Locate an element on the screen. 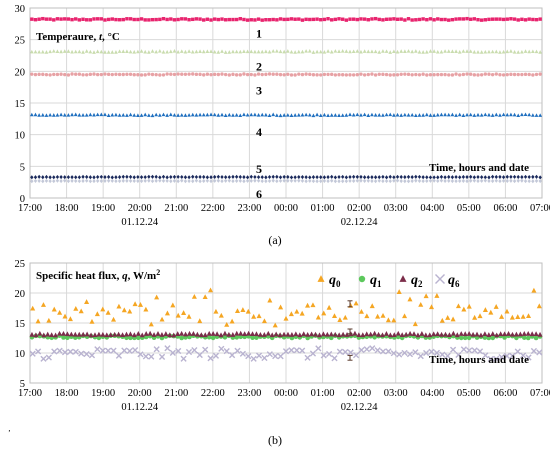 This screenshot has height=451, width=550. x-tick-label: 05:00 is located at coordinates (469, 393).